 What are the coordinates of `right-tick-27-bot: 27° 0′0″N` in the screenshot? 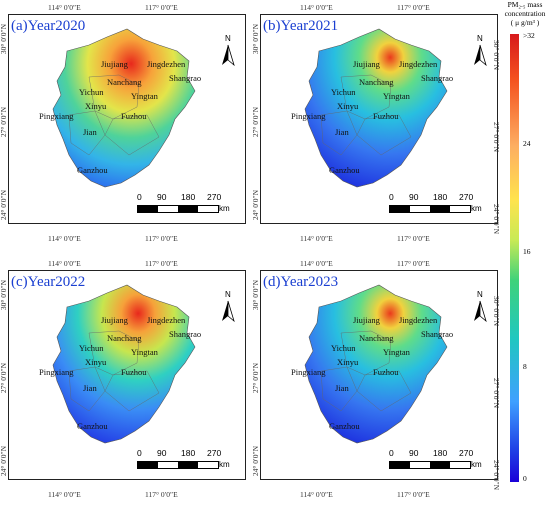 It's located at (496, 393).